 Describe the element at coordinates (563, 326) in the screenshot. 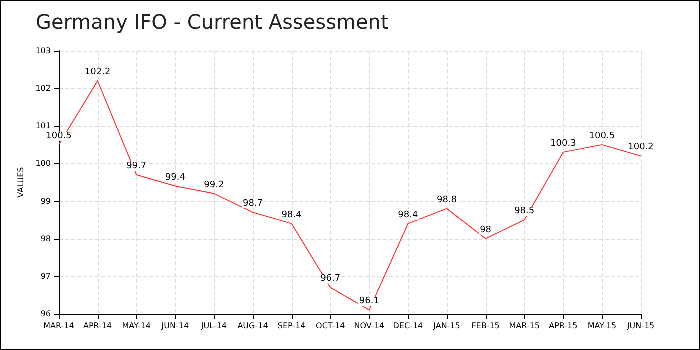

I see `x-tick-label: APR-15` at that location.